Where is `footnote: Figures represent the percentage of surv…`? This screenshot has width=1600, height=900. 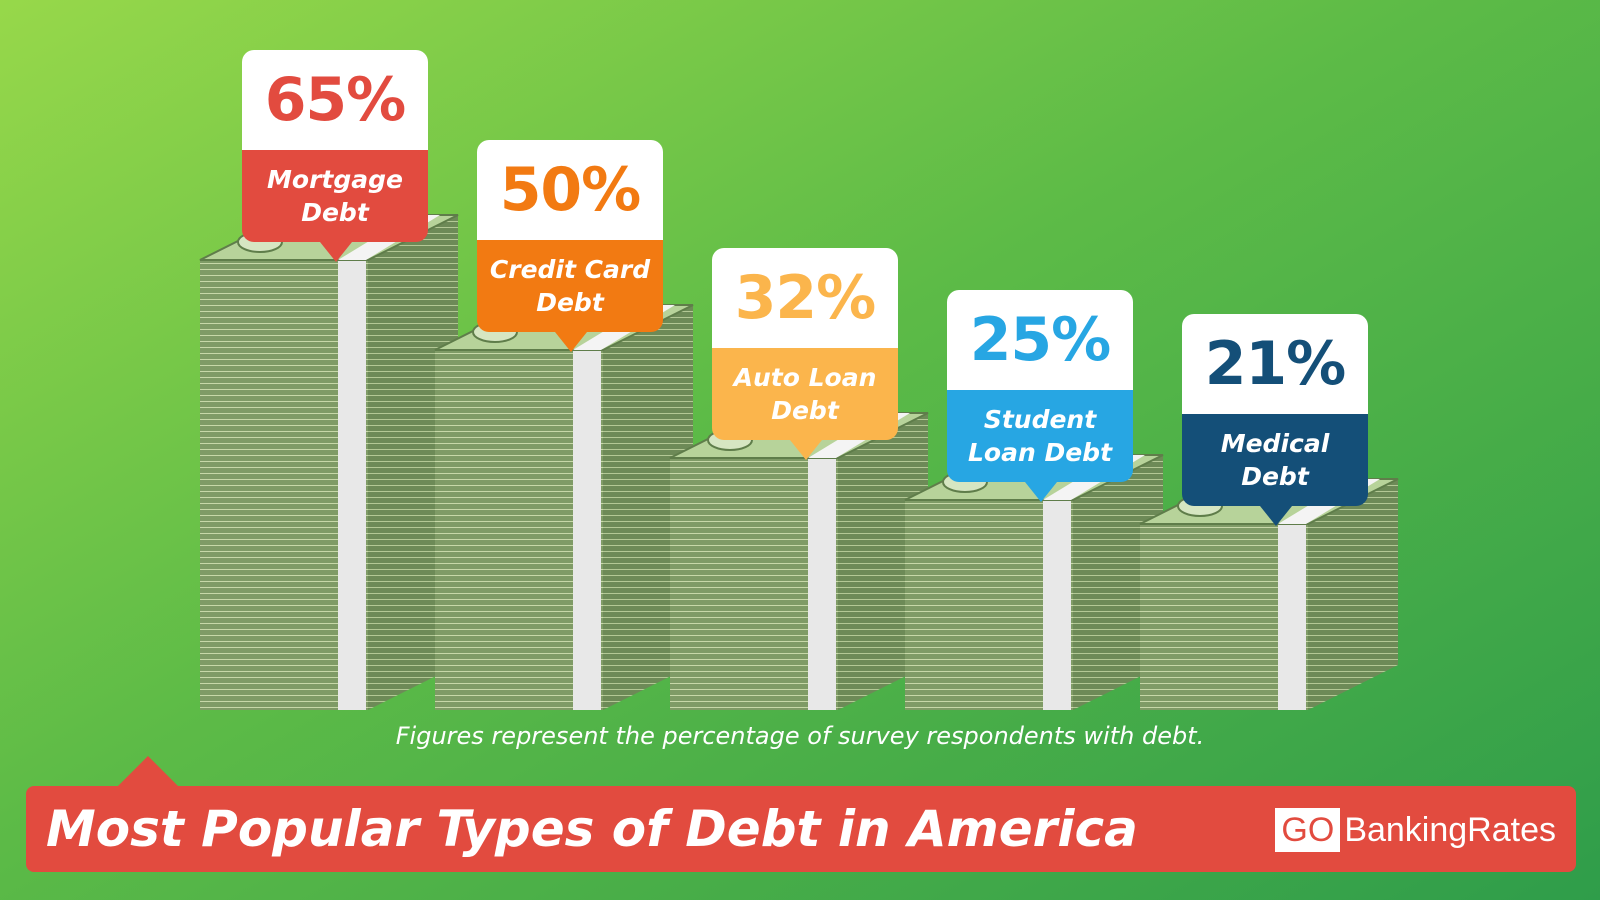 footnote: Figures represent the percentage of surv… is located at coordinates (800, 736).